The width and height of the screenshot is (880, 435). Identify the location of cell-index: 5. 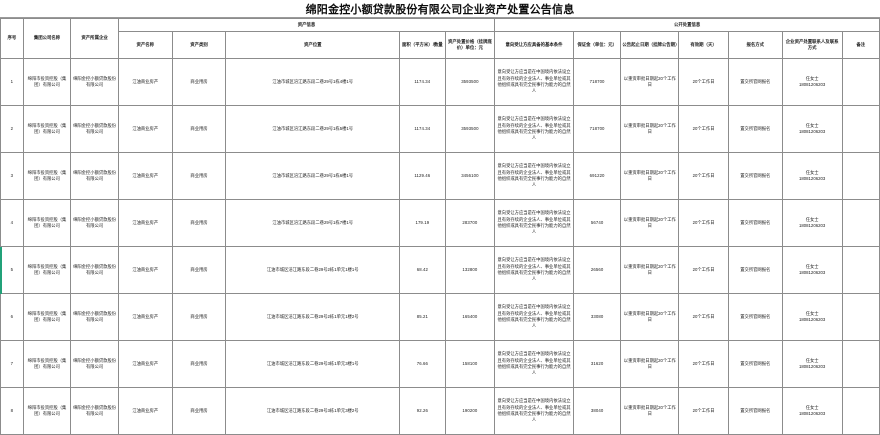
(12, 270).